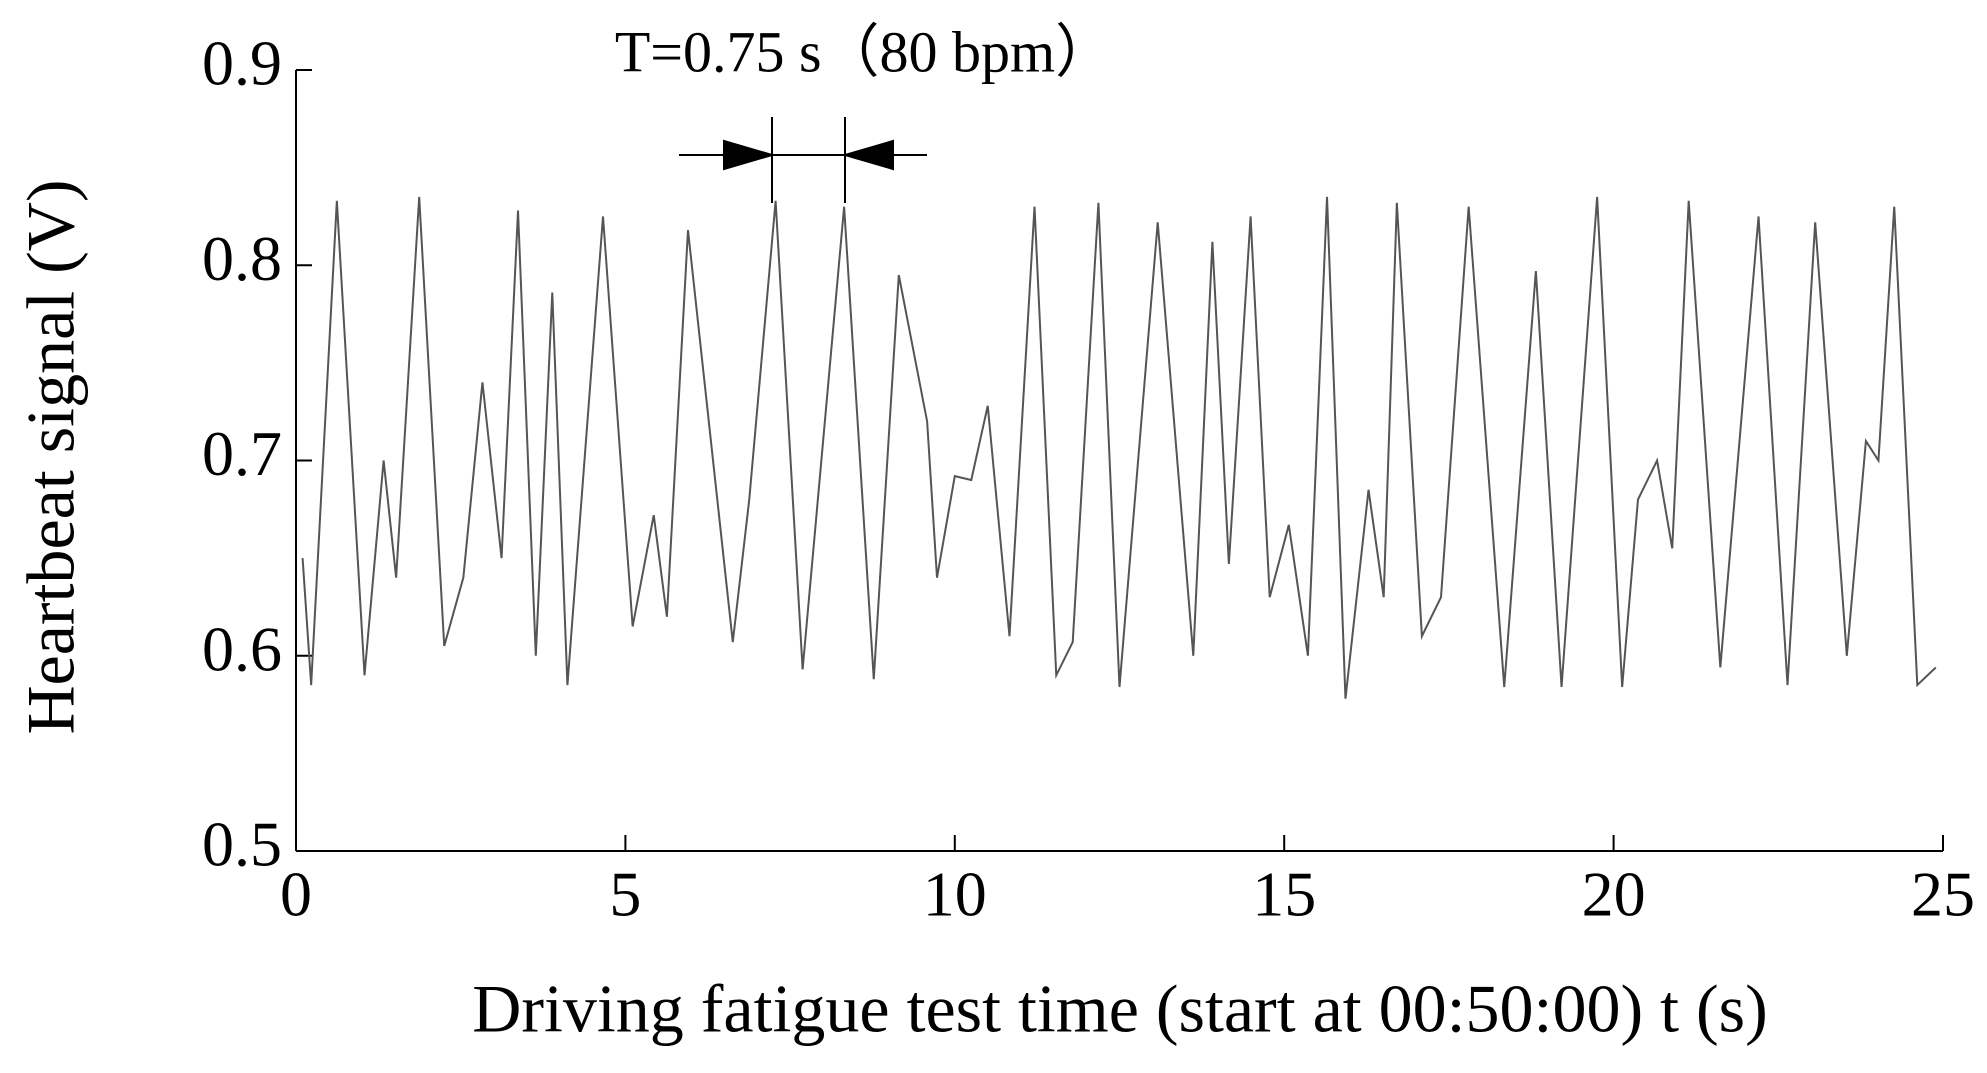 The width and height of the screenshot is (1987, 1073). I want to click on y-tick-label: 0.9, so click(242, 63).